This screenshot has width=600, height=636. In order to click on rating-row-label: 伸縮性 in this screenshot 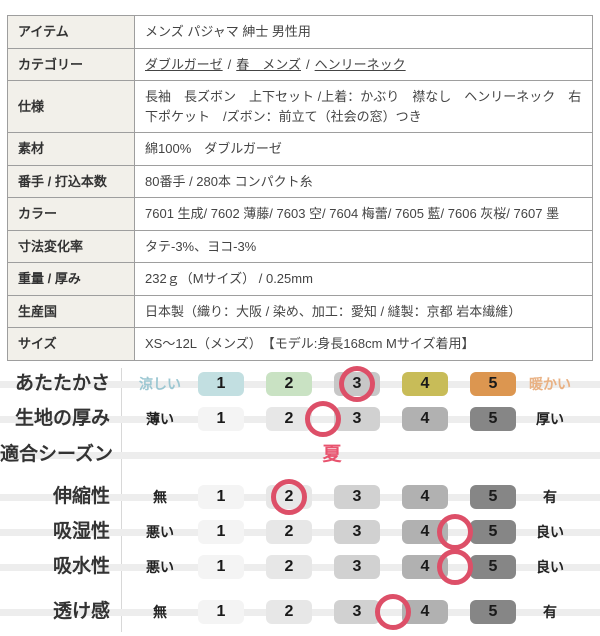, I will do `click(81, 496)`.